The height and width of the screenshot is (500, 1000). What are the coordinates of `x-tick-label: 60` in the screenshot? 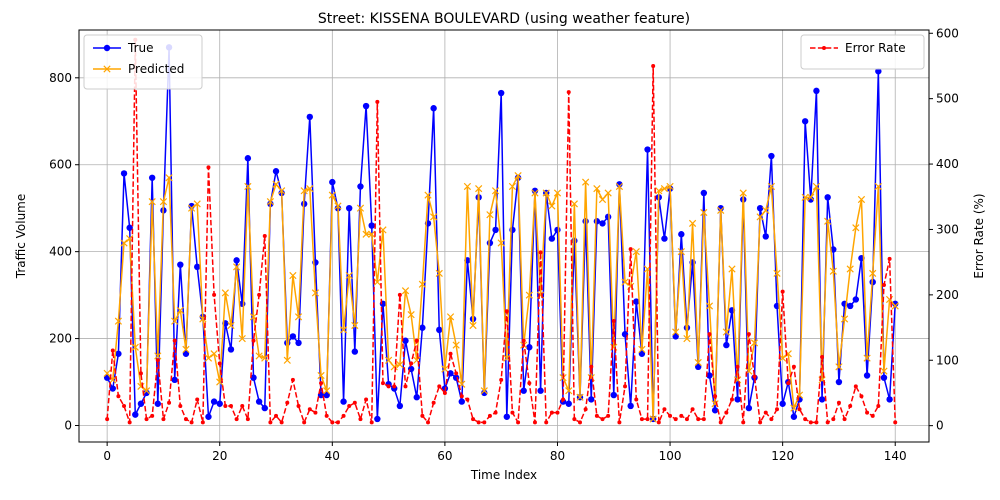 It's located at (444, 456).